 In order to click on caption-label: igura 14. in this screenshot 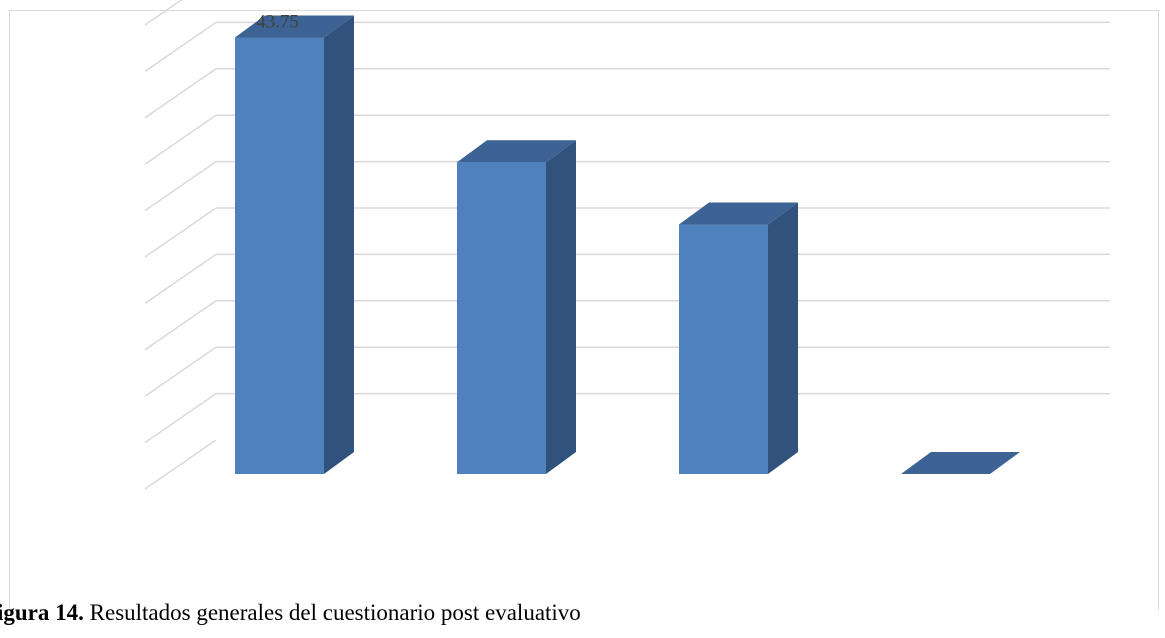, I will do `click(42, 612)`.